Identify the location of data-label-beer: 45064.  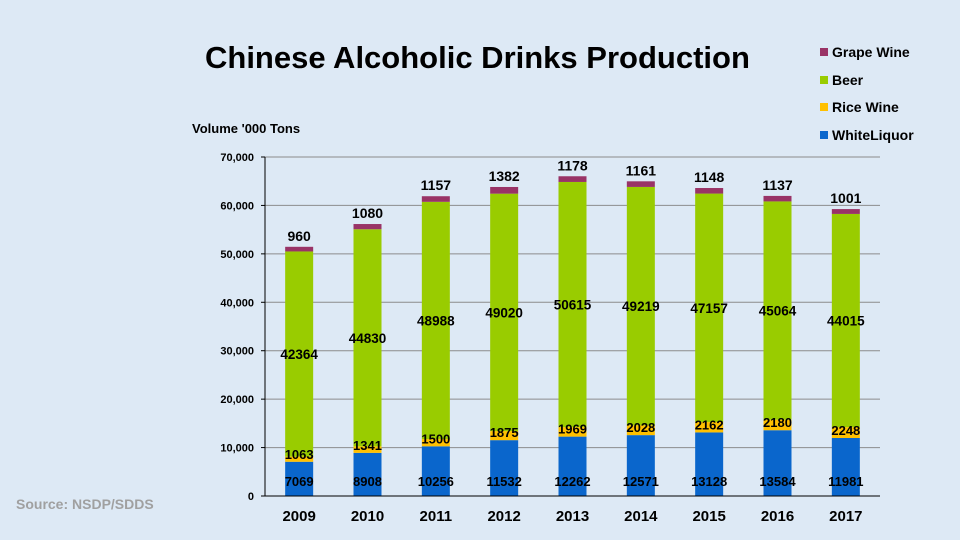
(778, 311).